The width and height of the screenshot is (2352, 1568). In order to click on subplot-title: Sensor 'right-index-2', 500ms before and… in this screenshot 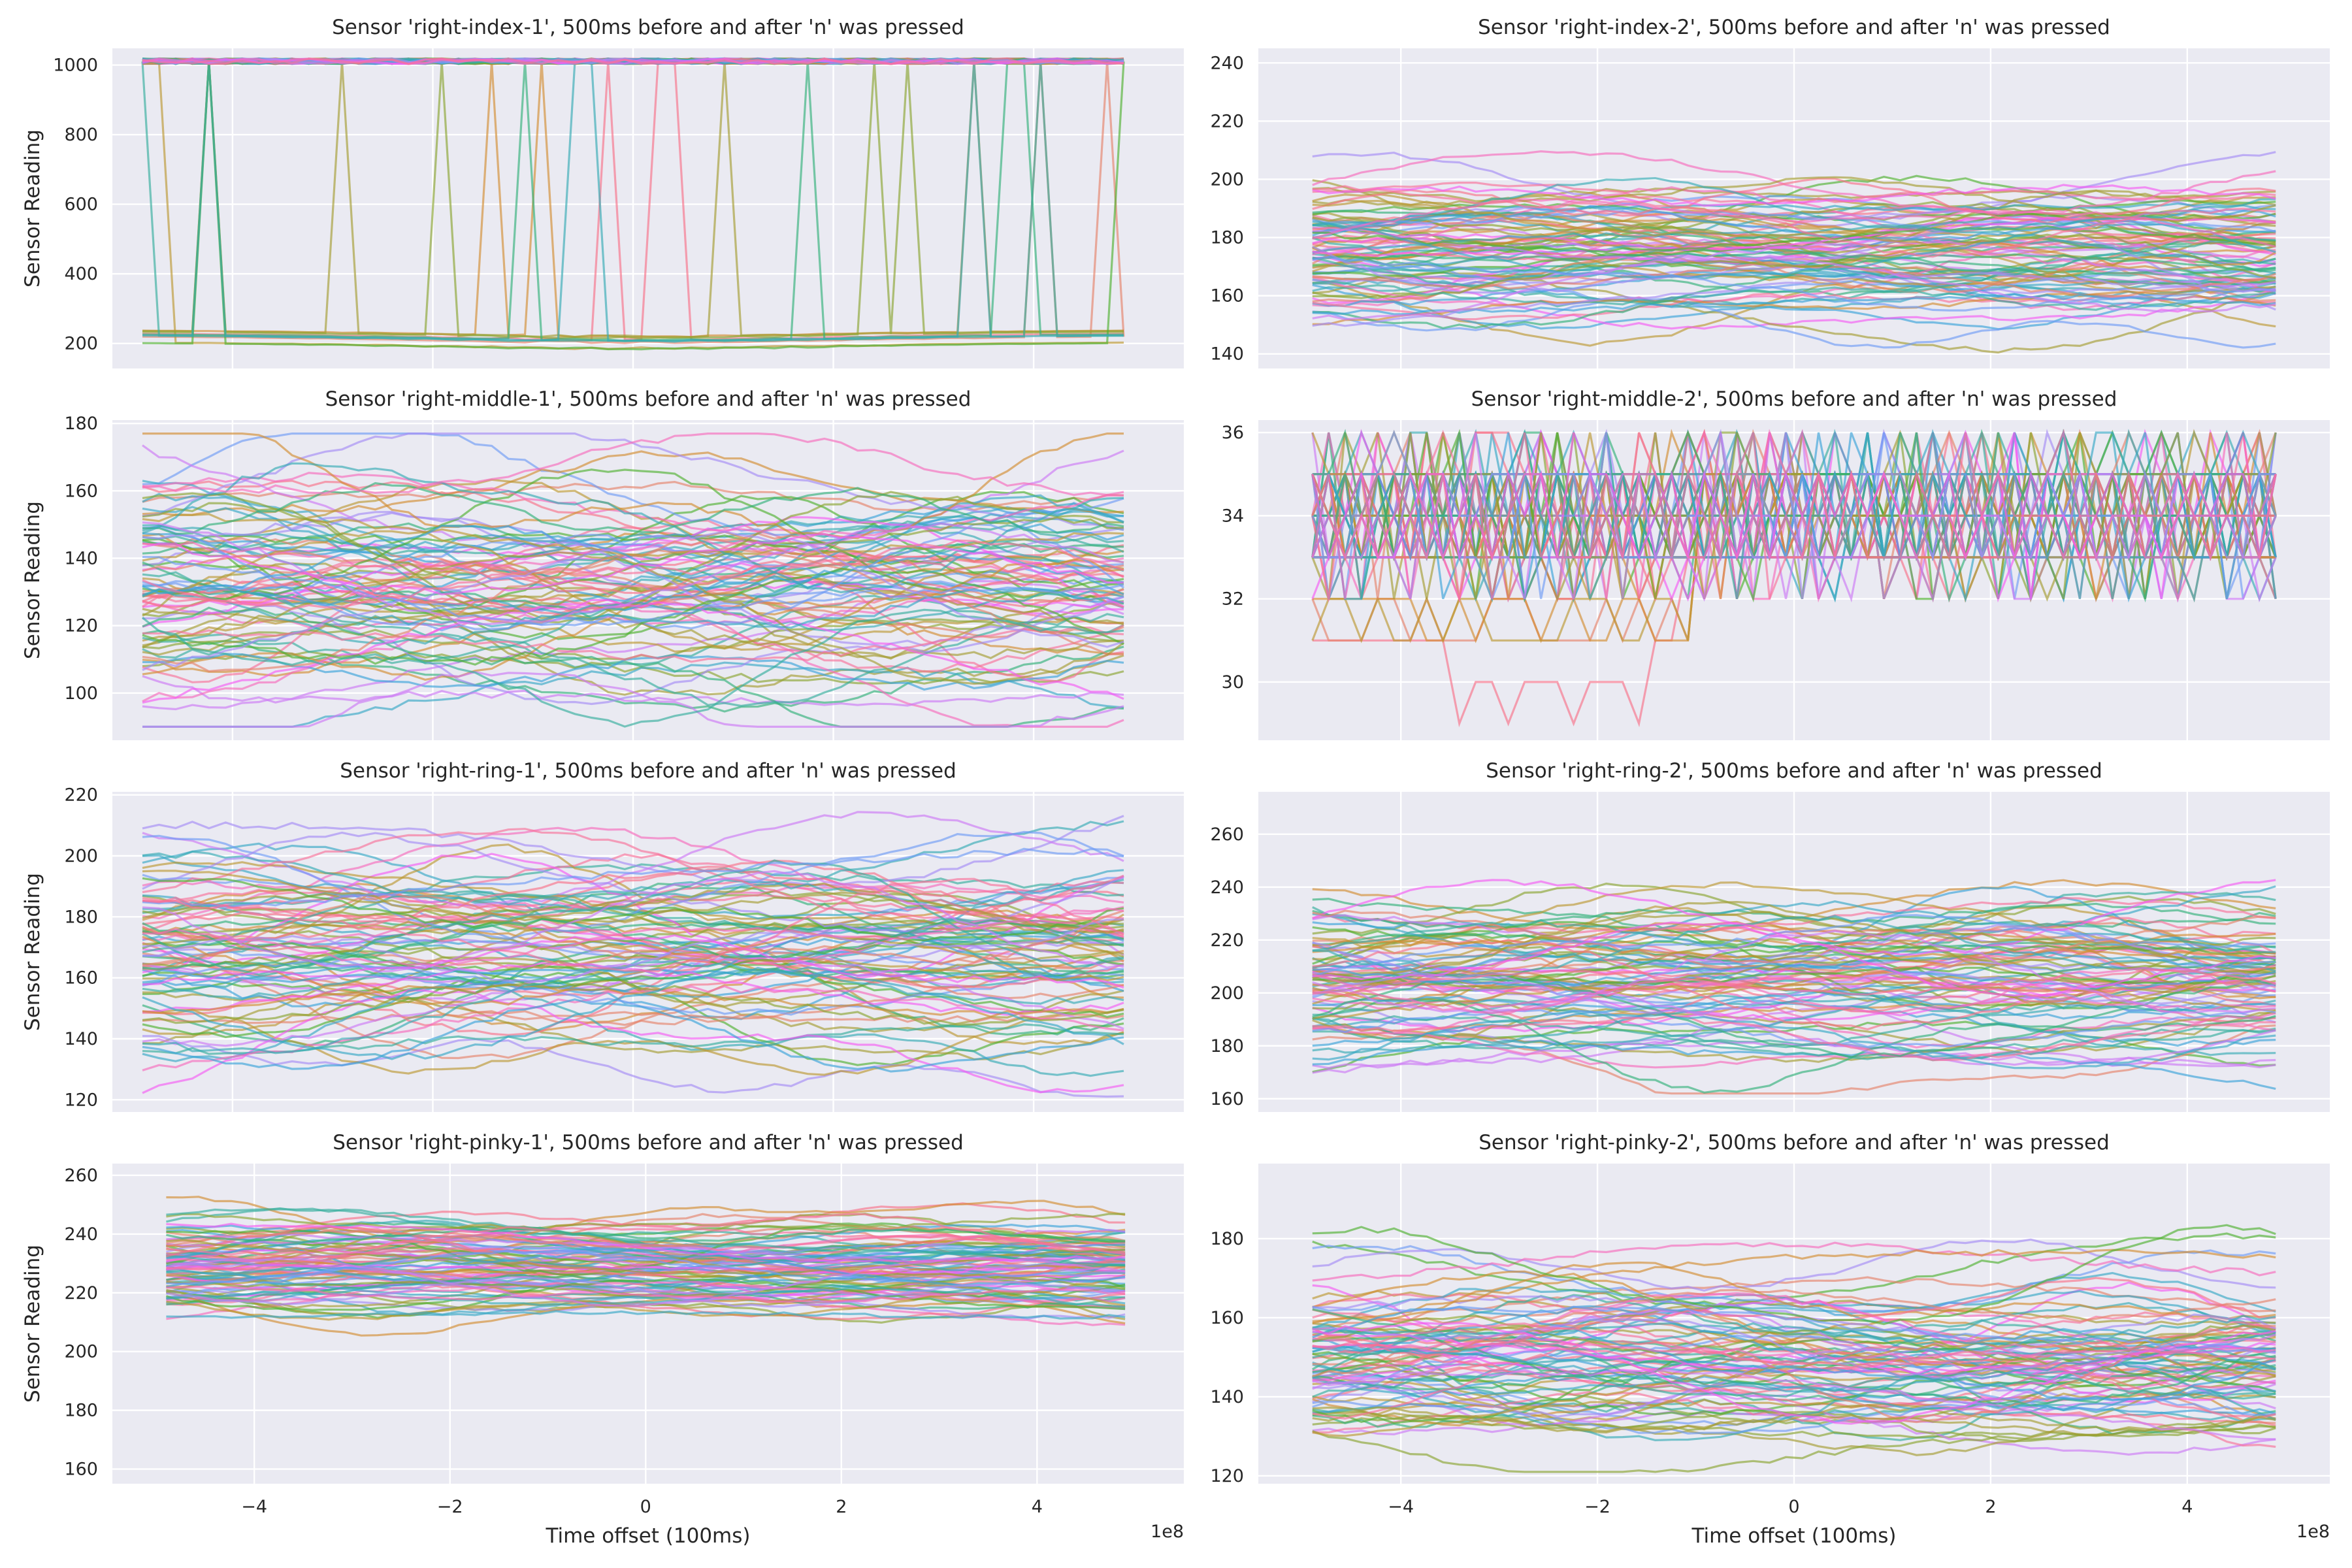, I will do `click(1794, 27)`.